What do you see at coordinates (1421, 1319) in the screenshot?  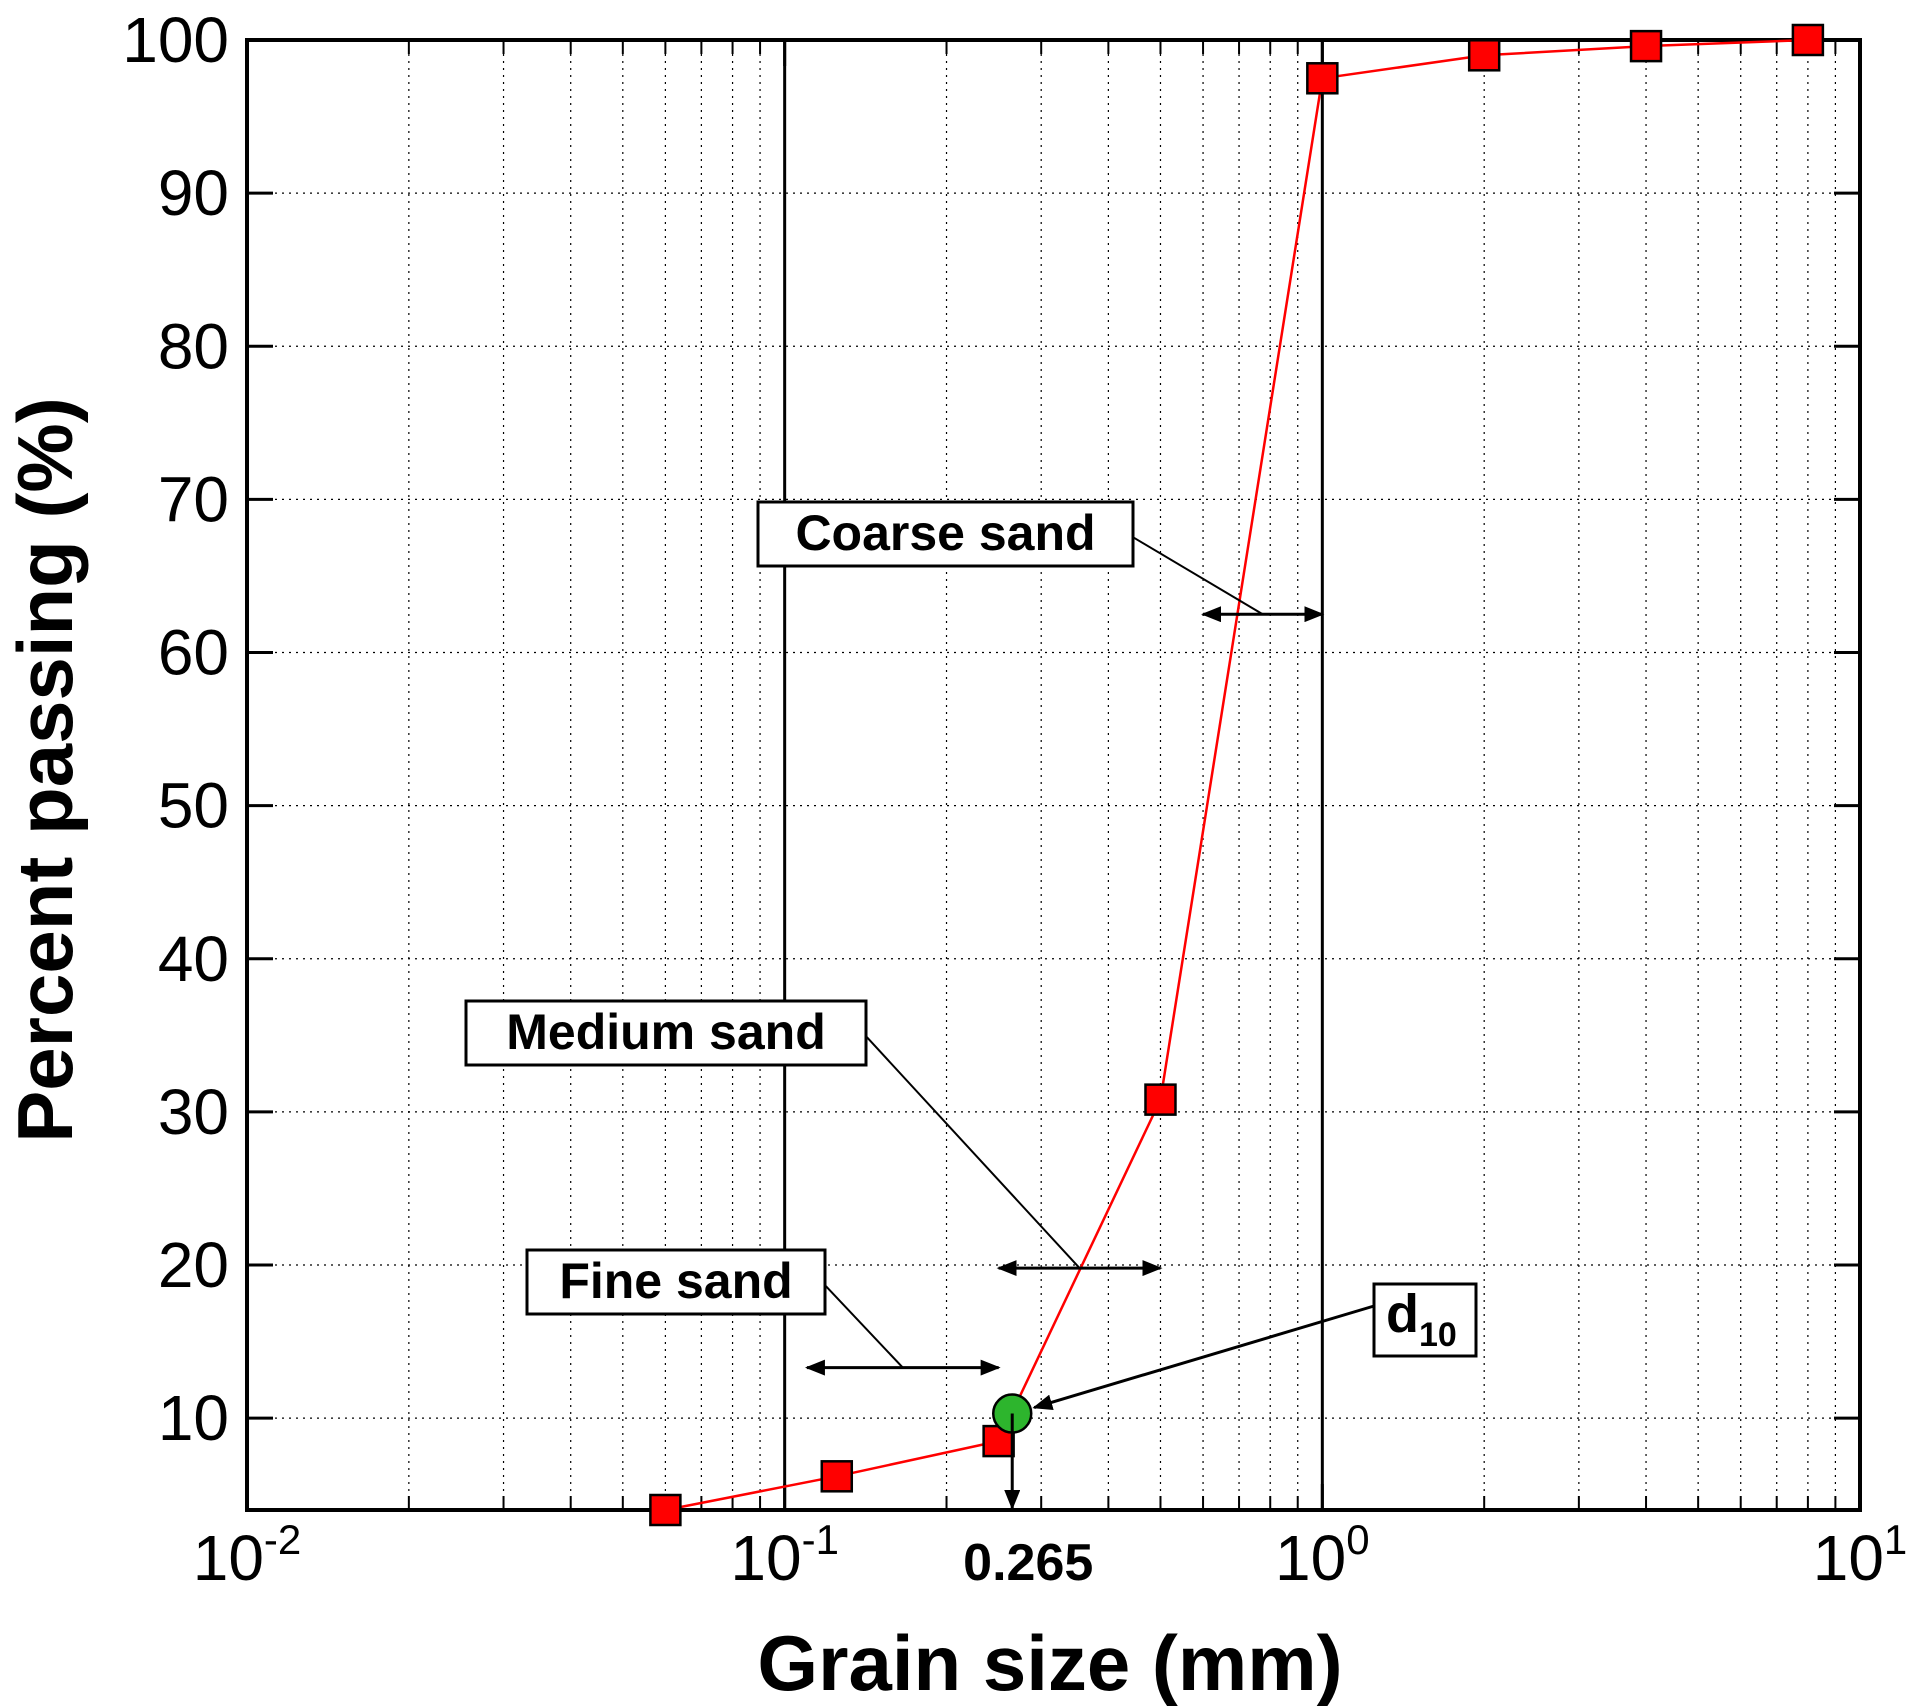 I see `d10-label: d10` at bounding box center [1421, 1319].